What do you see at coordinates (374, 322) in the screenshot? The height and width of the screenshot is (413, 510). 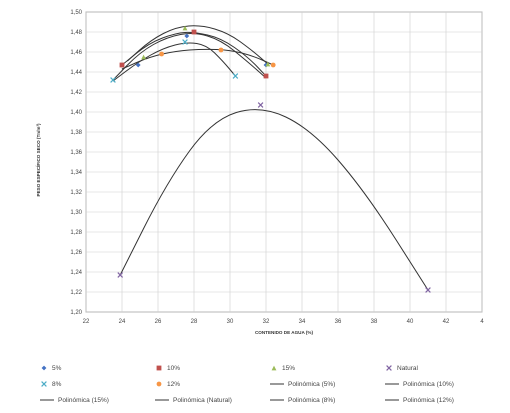 I see `x-tick-label: 38` at bounding box center [374, 322].